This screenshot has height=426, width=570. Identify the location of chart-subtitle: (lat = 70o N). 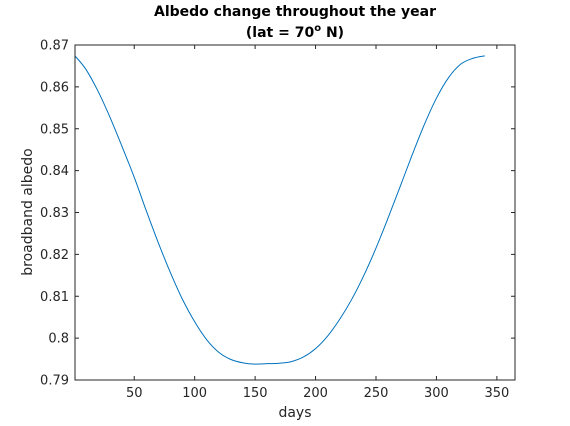
(295, 32).